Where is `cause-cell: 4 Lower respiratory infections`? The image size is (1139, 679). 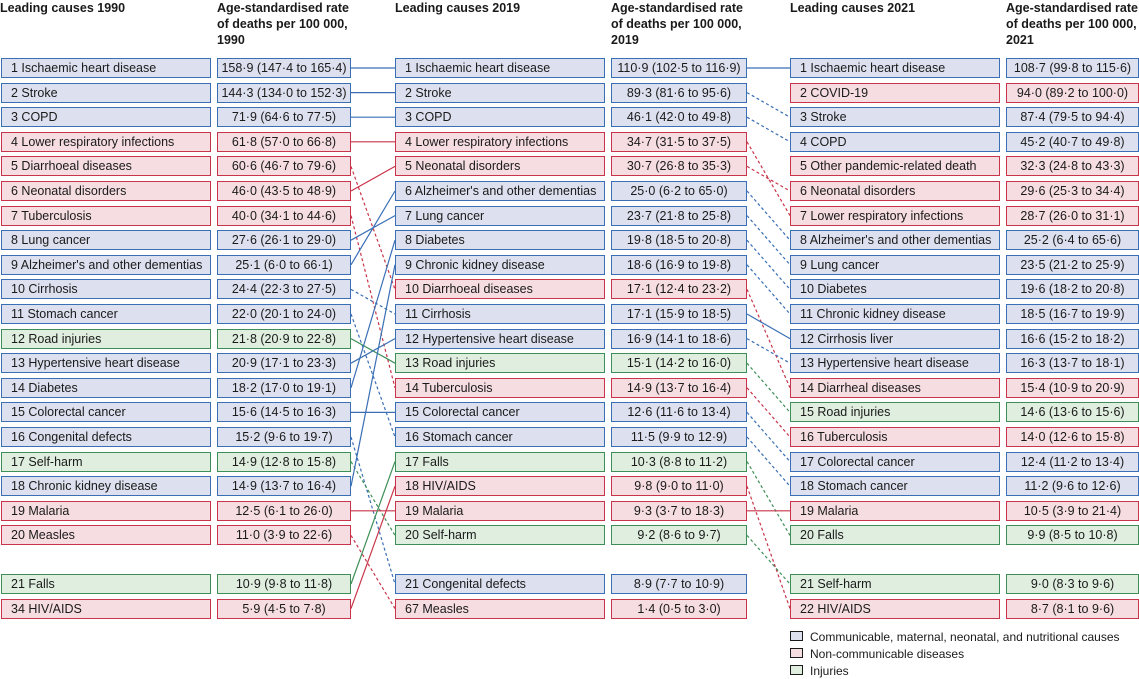
cause-cell: 4 Lower respiratory infections is located at coordinates (500, 141).